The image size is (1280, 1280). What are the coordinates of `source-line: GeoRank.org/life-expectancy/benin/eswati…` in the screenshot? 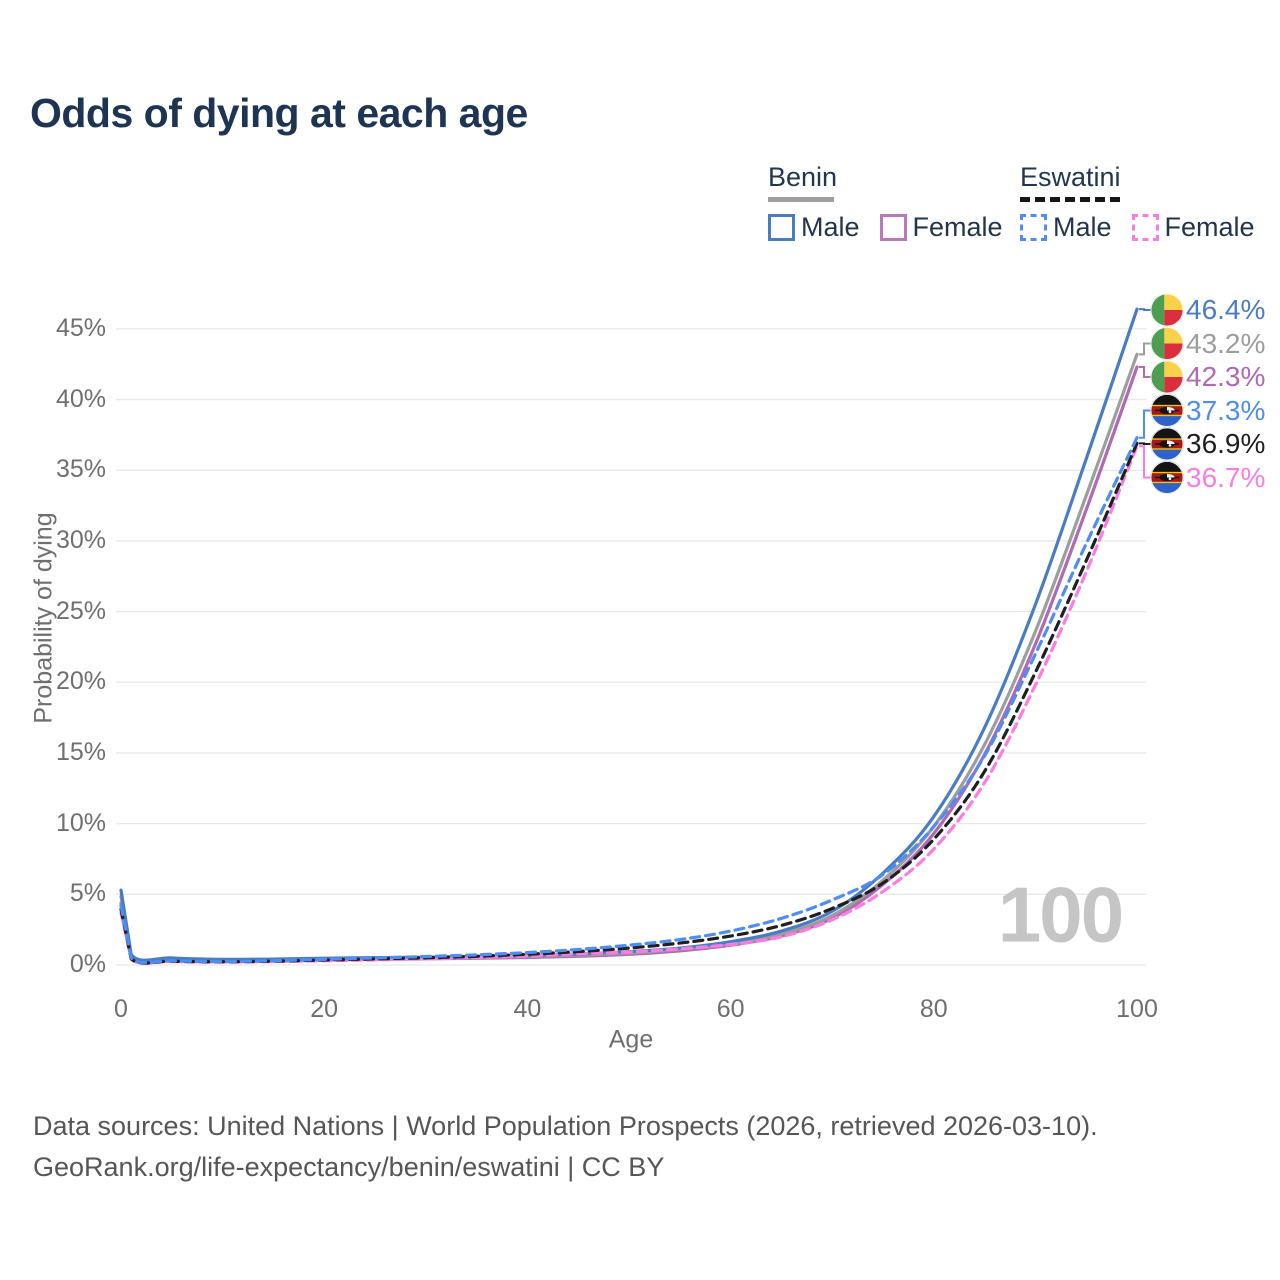 It's located at (349, 1167).